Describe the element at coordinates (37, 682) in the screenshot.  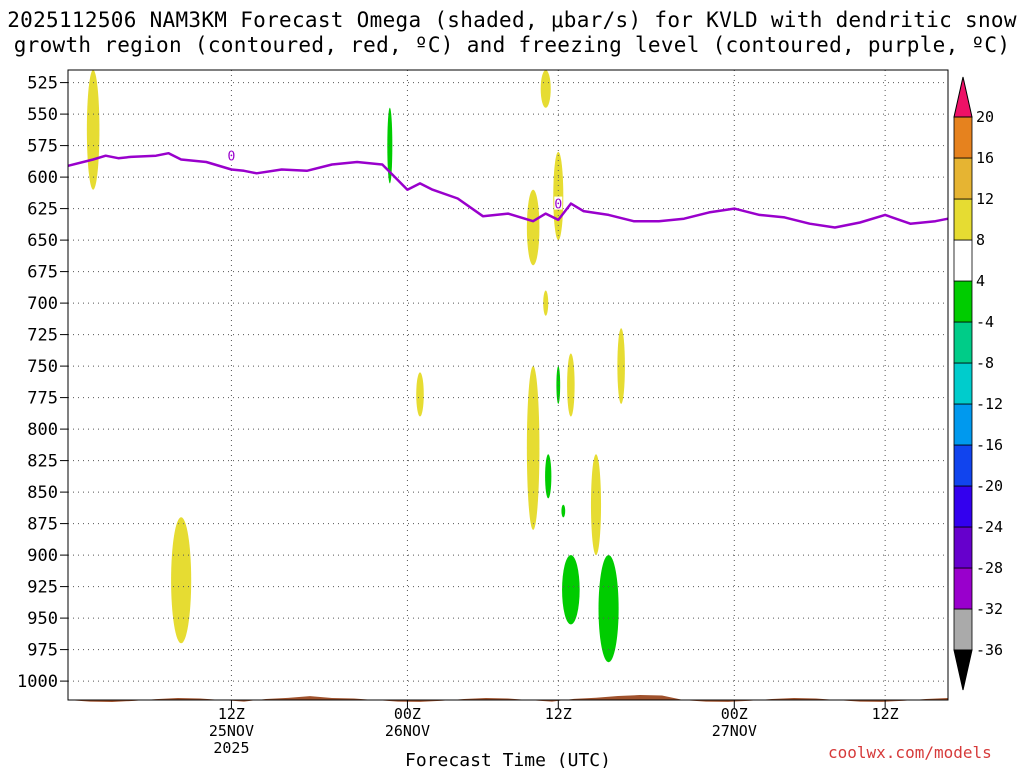
I see `y-tick-label: 1000` at that location.